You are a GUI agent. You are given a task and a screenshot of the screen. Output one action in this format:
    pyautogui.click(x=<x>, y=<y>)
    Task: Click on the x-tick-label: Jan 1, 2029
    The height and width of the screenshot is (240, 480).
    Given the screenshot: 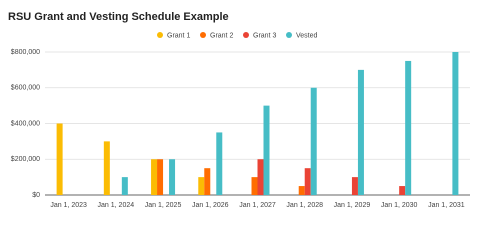 What is the action you would take?
    pyautogui.click(x=352, y=205)
    